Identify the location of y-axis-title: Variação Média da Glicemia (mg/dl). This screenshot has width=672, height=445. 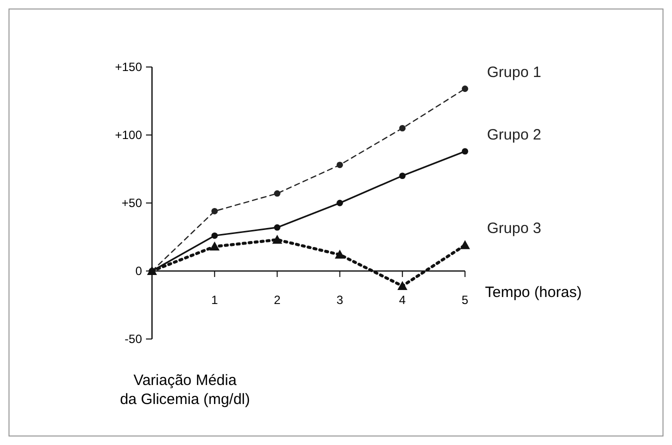
(185, 390).